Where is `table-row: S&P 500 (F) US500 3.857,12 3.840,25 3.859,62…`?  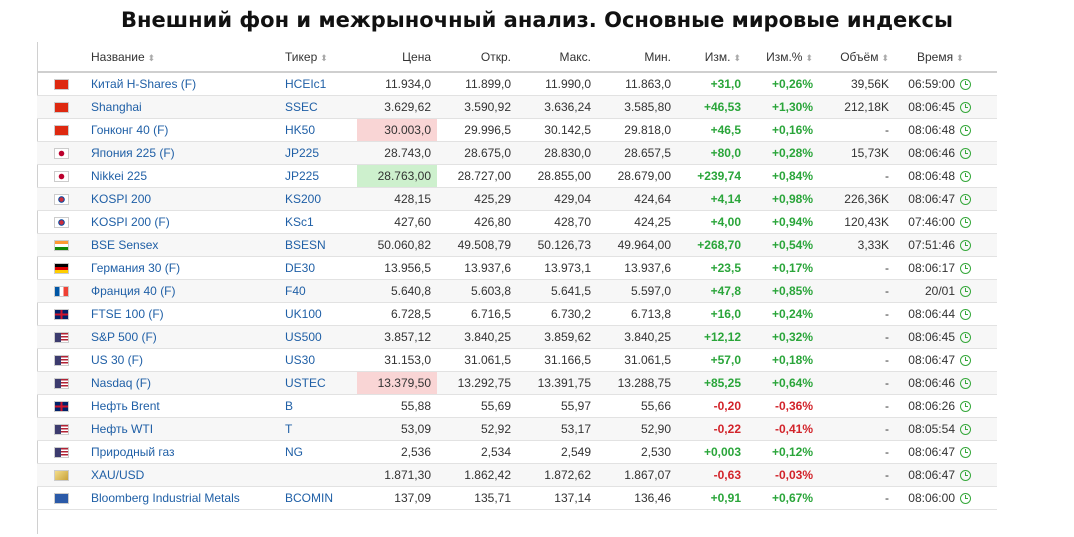 table-row: S&P 500 (F) US500 3.857,12 3.840,25 3.859,62… is located at coordinates (517, 337).